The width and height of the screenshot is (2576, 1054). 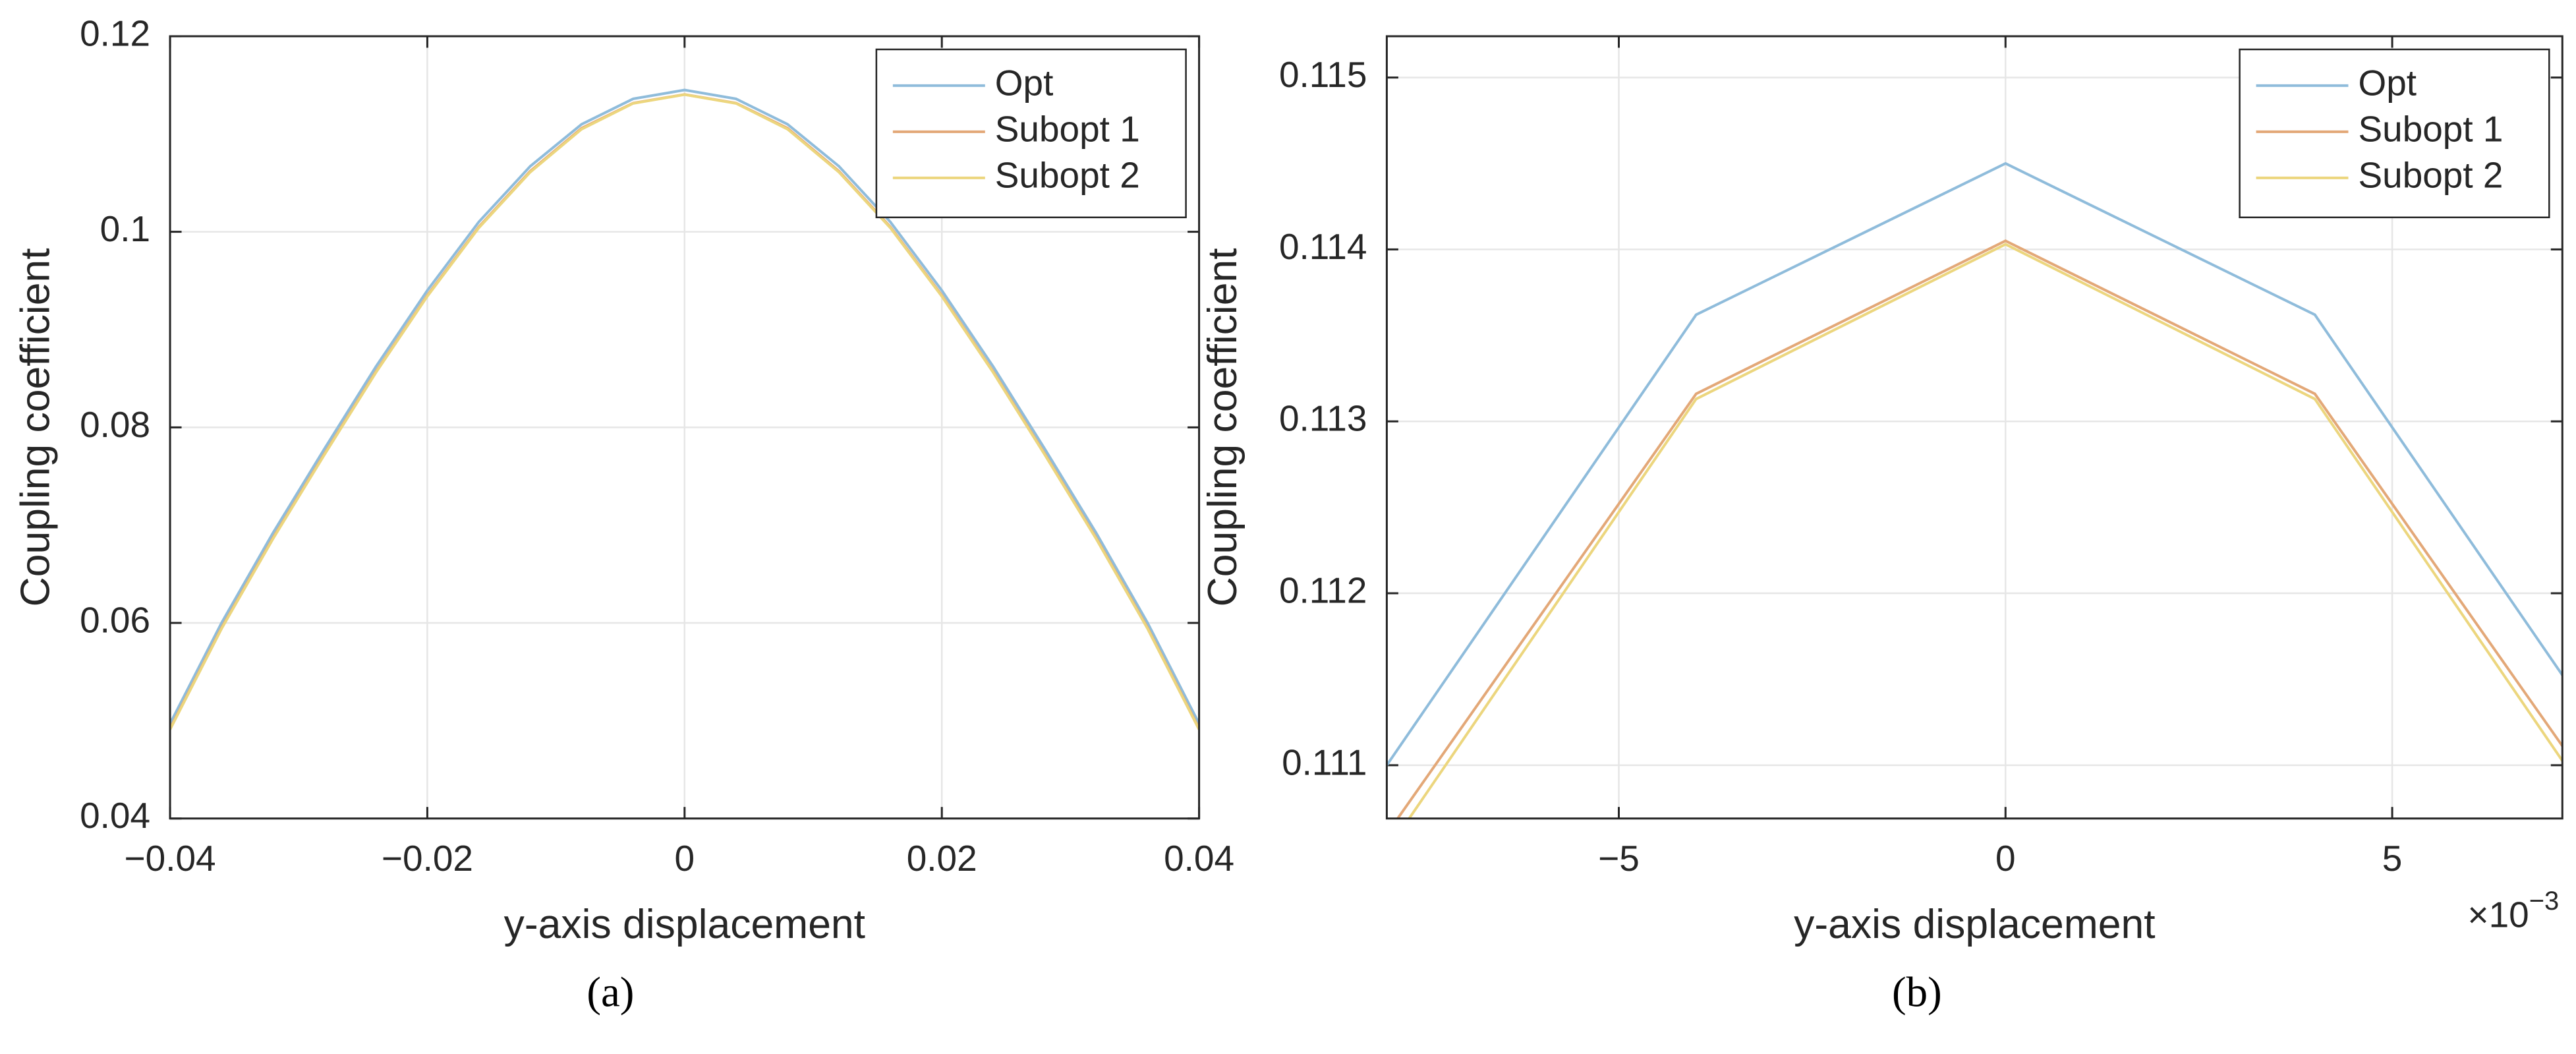 I want to click on x-tick-label: 0.04, so click(x=1199, y=858).